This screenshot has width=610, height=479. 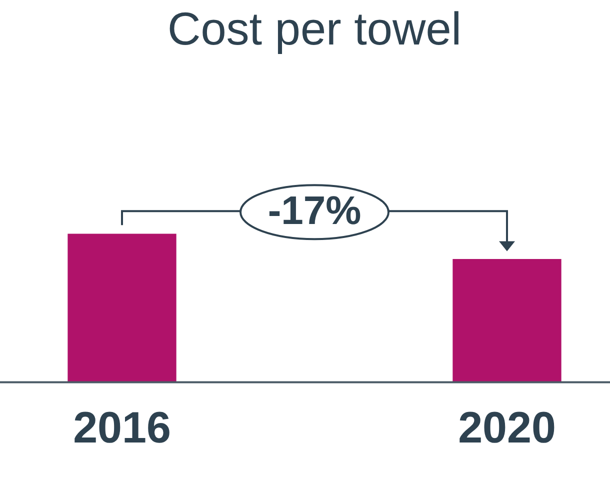 I want to click on x-tick-label: 2016, so click(x=122, y=428).